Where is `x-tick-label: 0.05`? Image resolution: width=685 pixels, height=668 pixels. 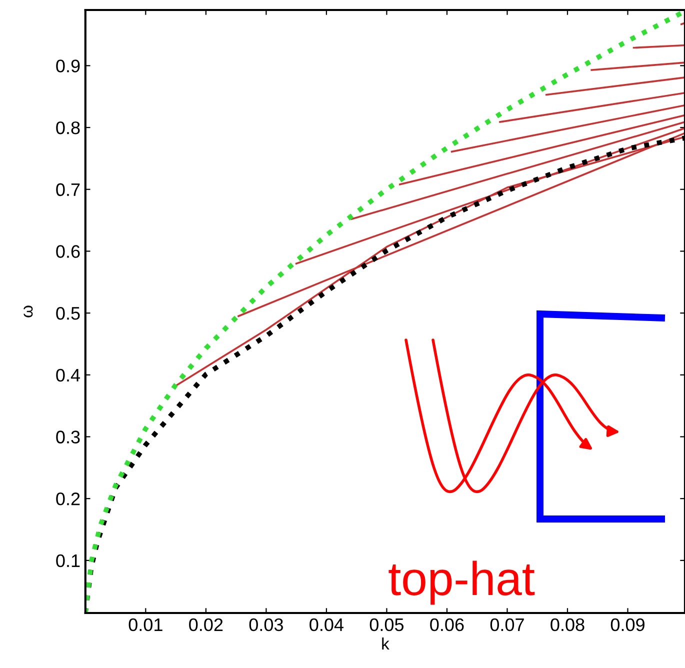 x-tick-label: 0.05 is located at coordinates (387, 625).